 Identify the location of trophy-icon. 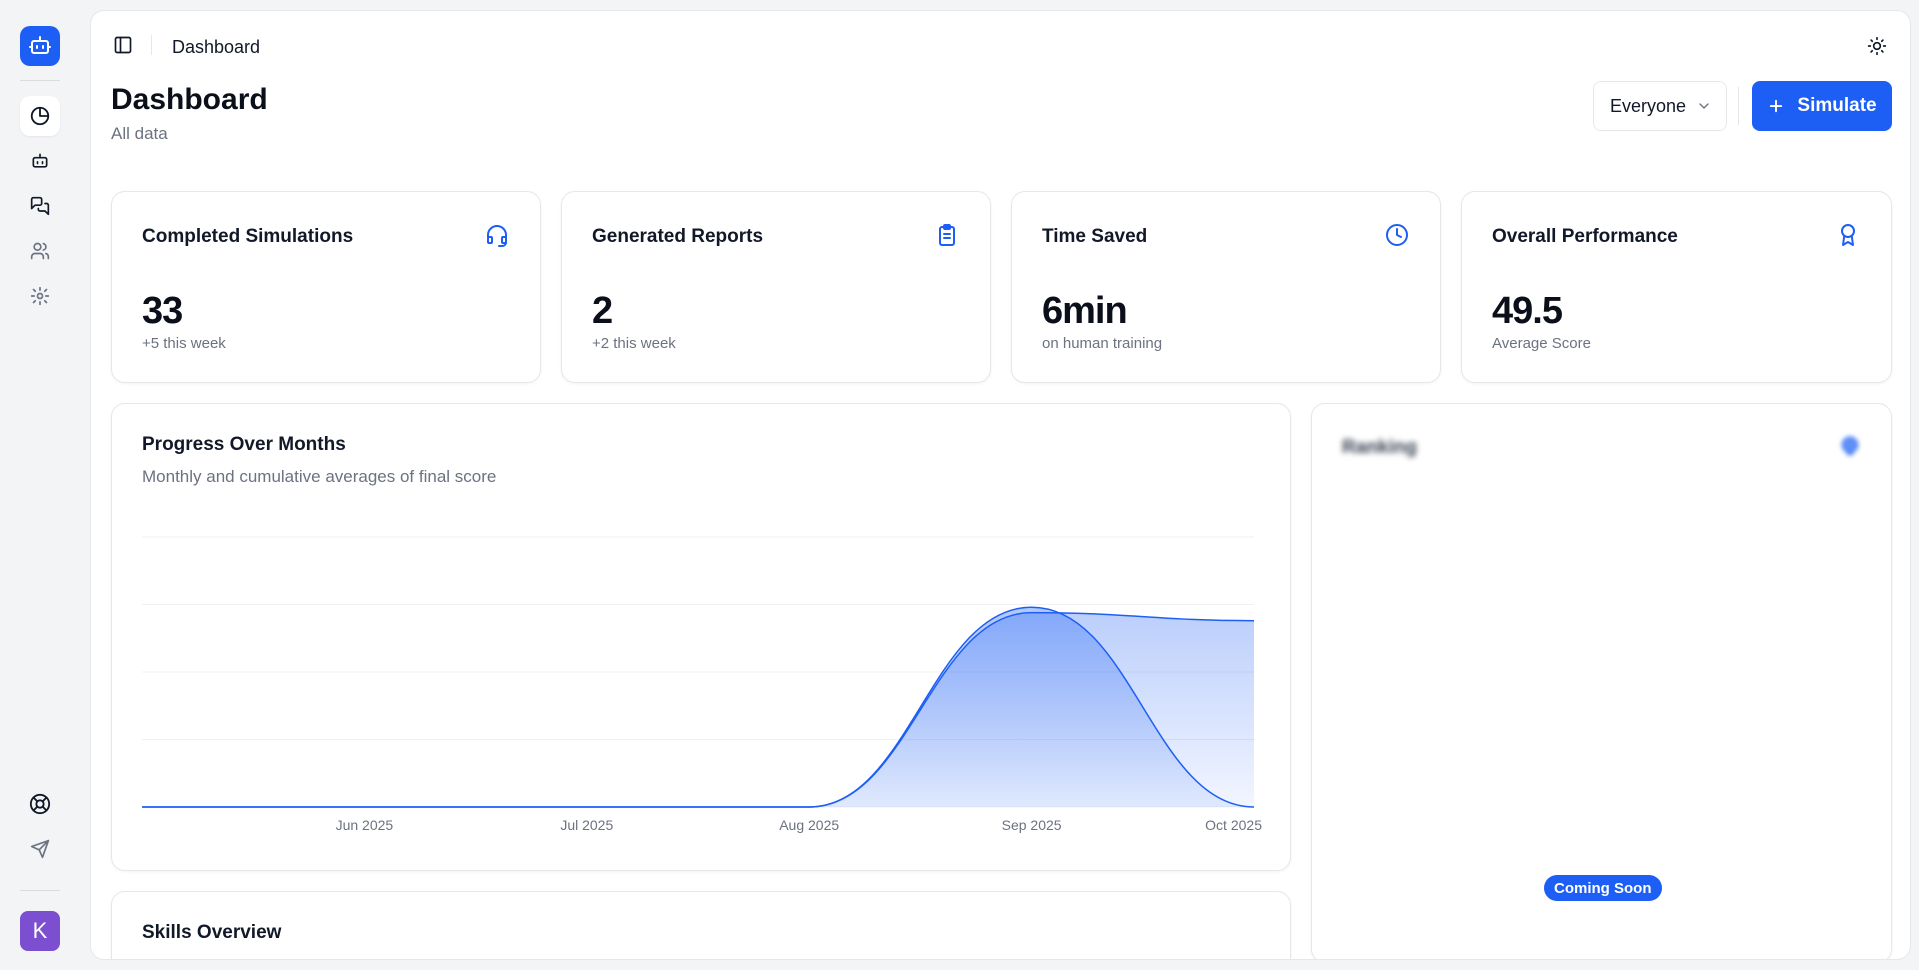
(1850, 446).